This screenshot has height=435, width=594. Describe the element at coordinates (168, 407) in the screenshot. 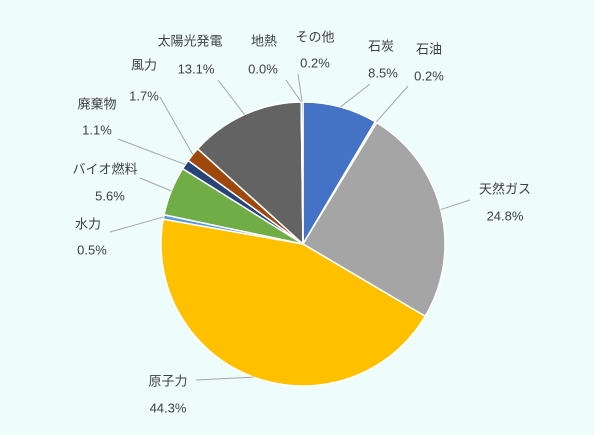

I see `value-label: 44.3%` at that location.